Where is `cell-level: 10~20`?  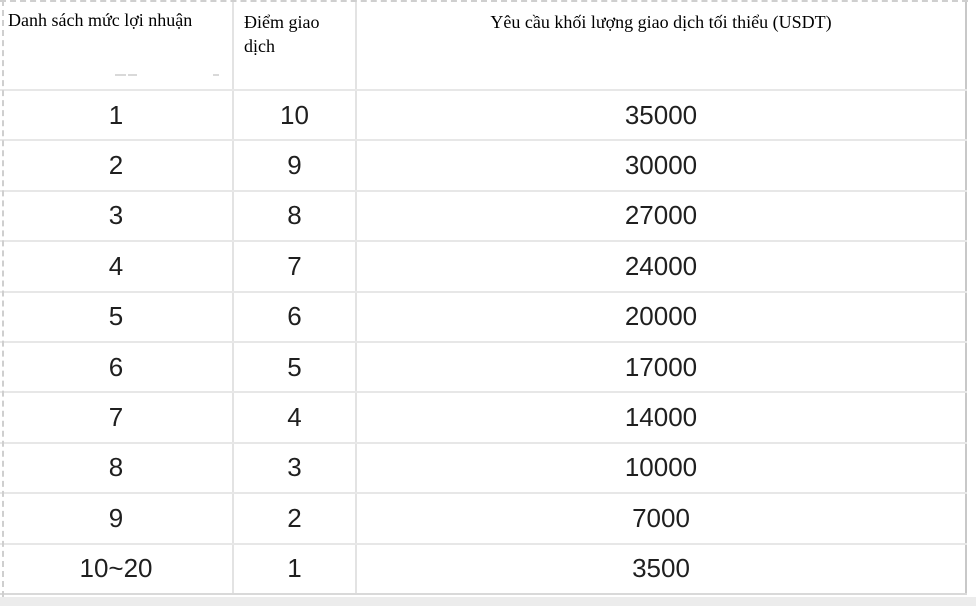 cell-level: 10~20 is located at coordinates (117, 569).